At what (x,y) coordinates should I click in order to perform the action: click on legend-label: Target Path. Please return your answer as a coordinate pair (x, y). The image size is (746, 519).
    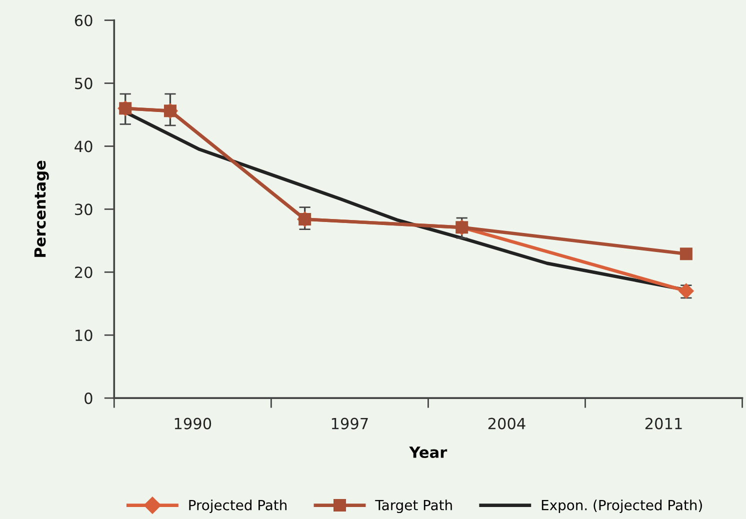
    Looking at the image, I should click on (413, 507).